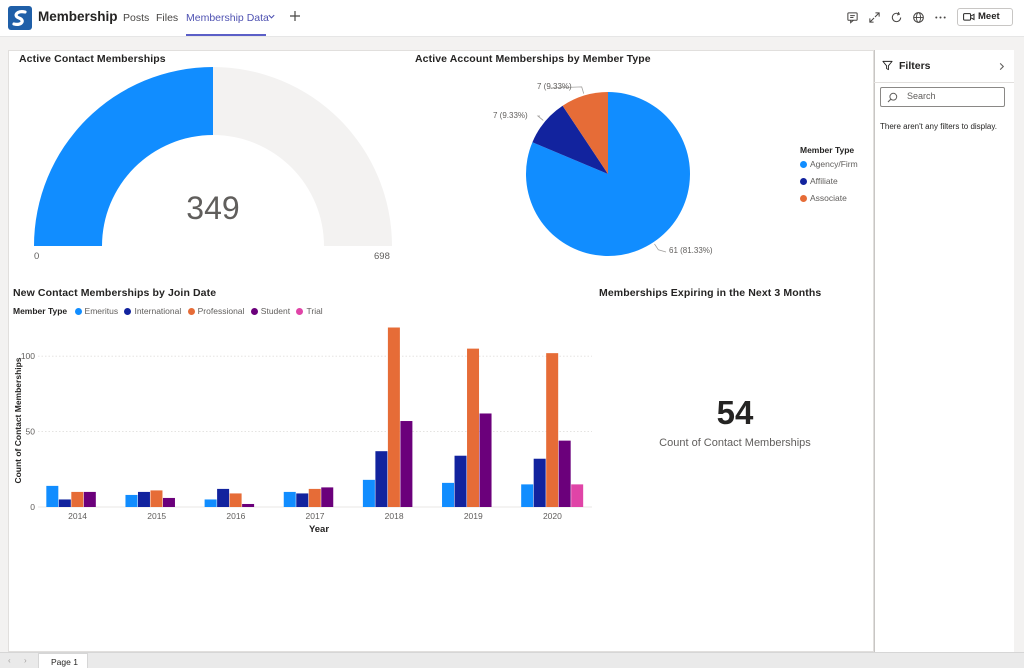 This screenshot has height=668, width=1024. What do you see at coordinates (485, 460) in the screenshot?
I see `bar-student-2019` at bounding box center [485, 460].